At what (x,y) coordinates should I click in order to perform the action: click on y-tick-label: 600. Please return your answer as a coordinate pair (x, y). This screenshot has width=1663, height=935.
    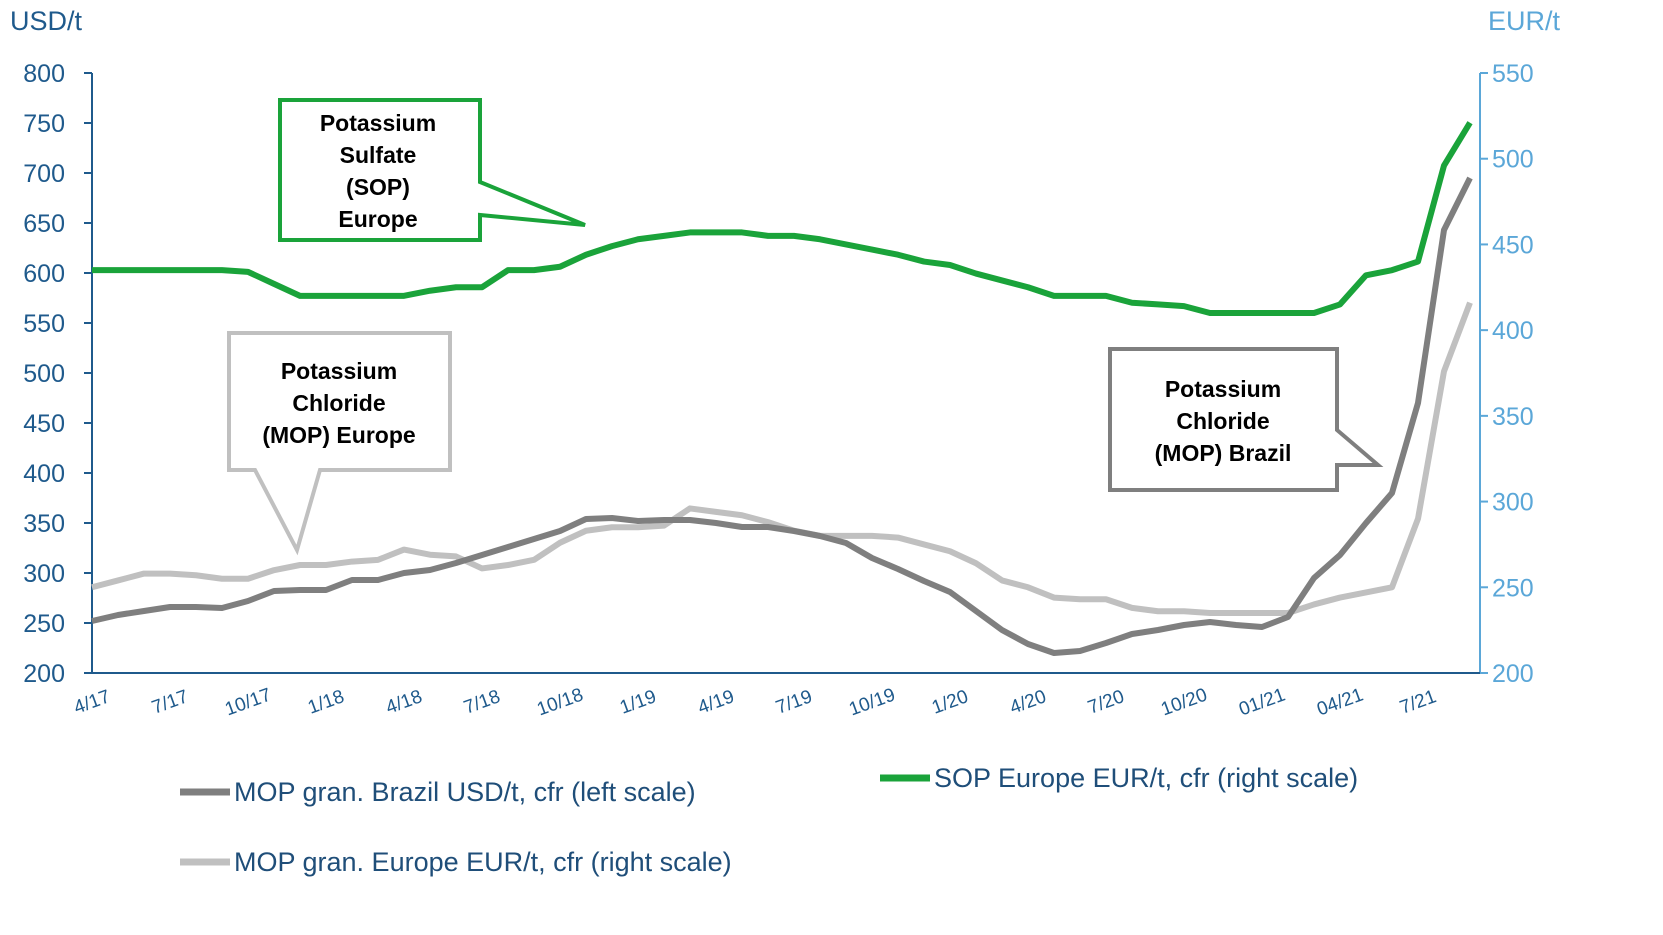
    Looking at the image, I should click on (44, 274).